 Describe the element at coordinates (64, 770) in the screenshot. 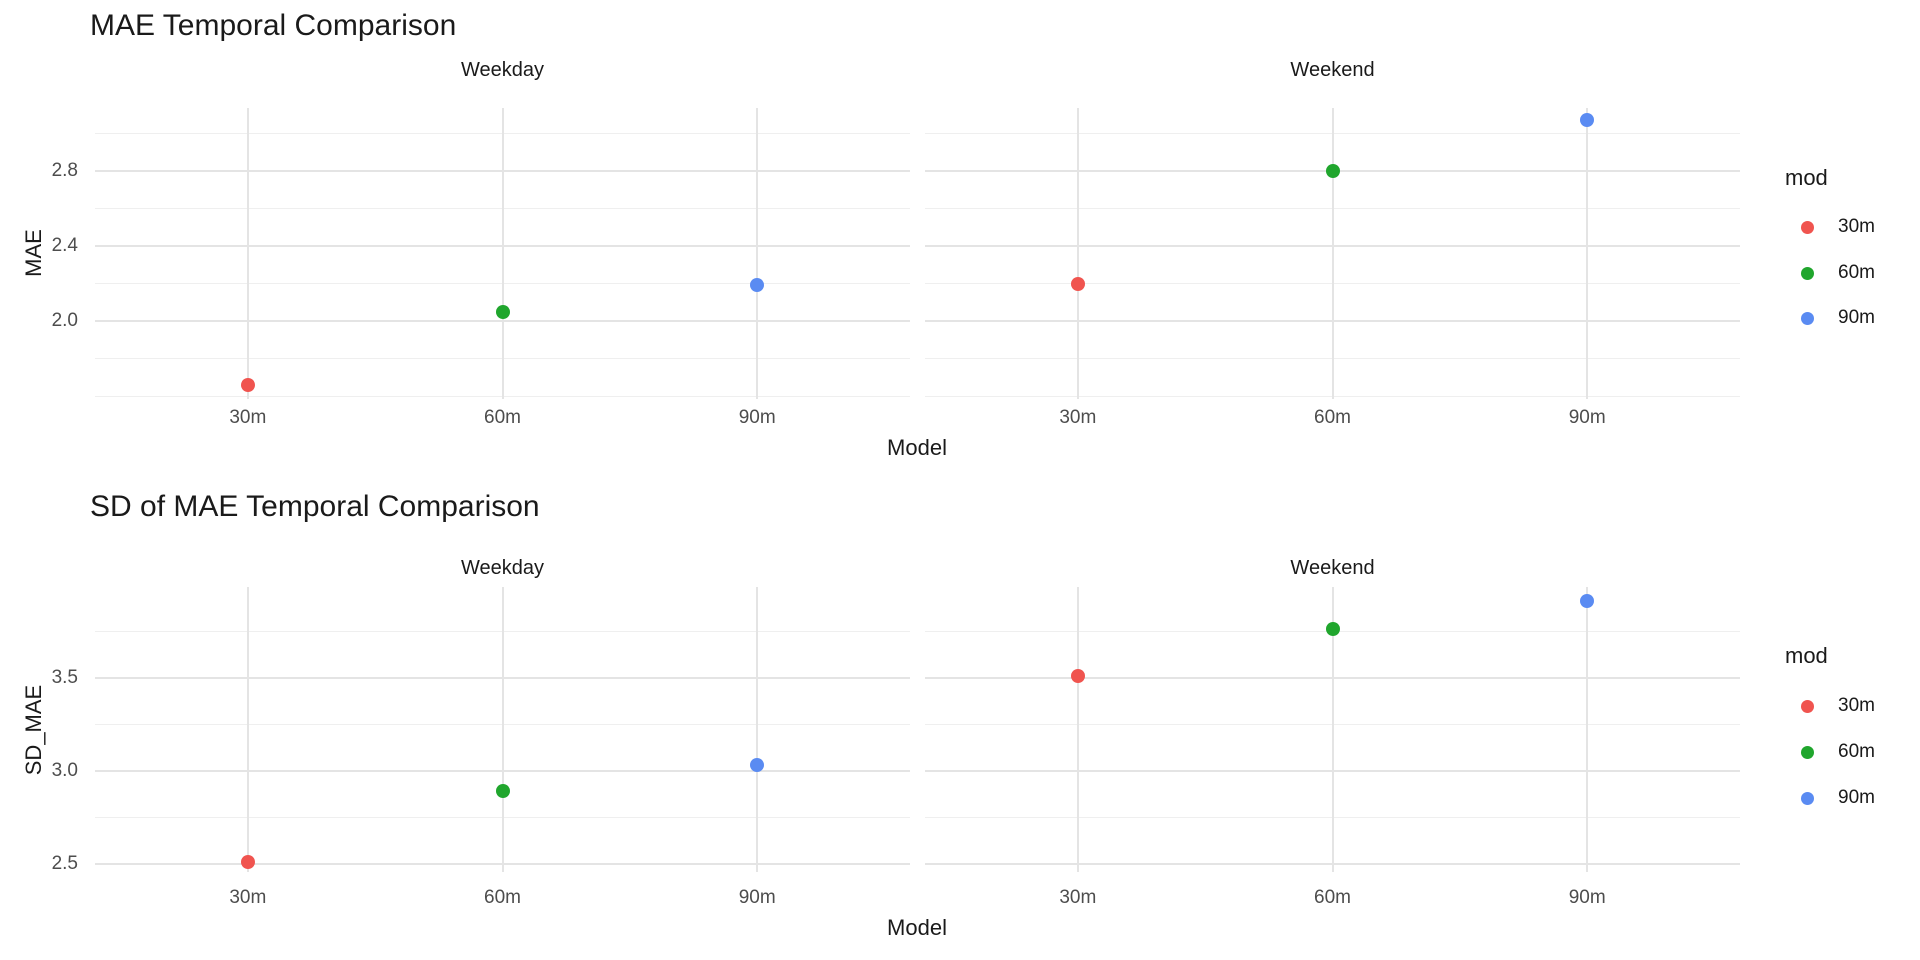

I see `y-tick-label-3.0: 3.0` at that location.